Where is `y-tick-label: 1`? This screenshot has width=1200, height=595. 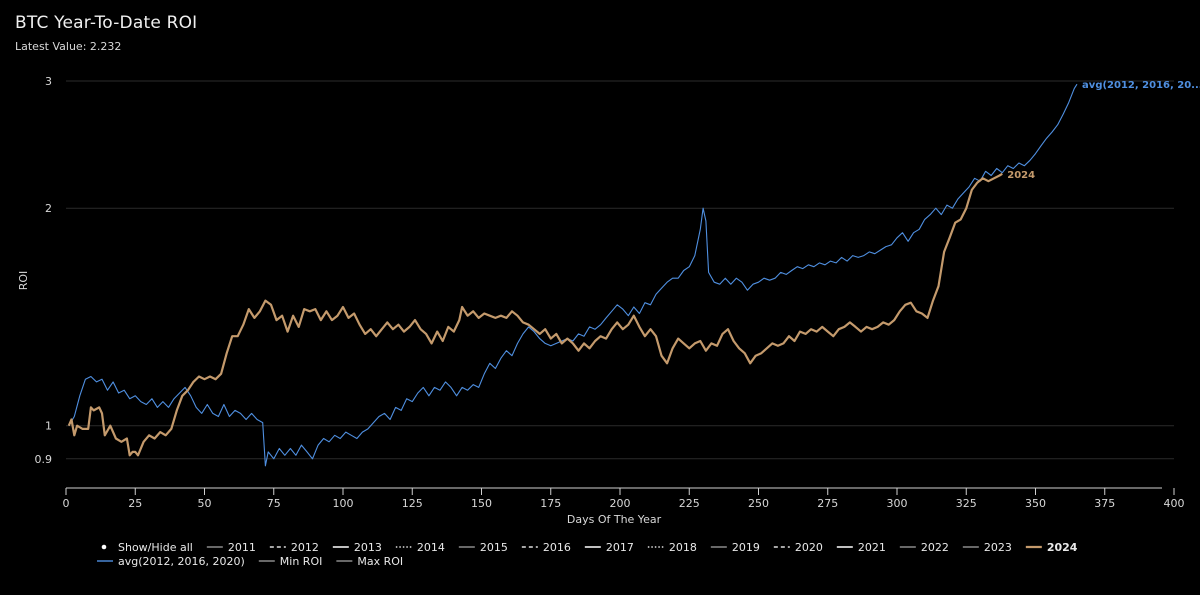
y-tick-label: 1 is located at coordinates (48, 426).